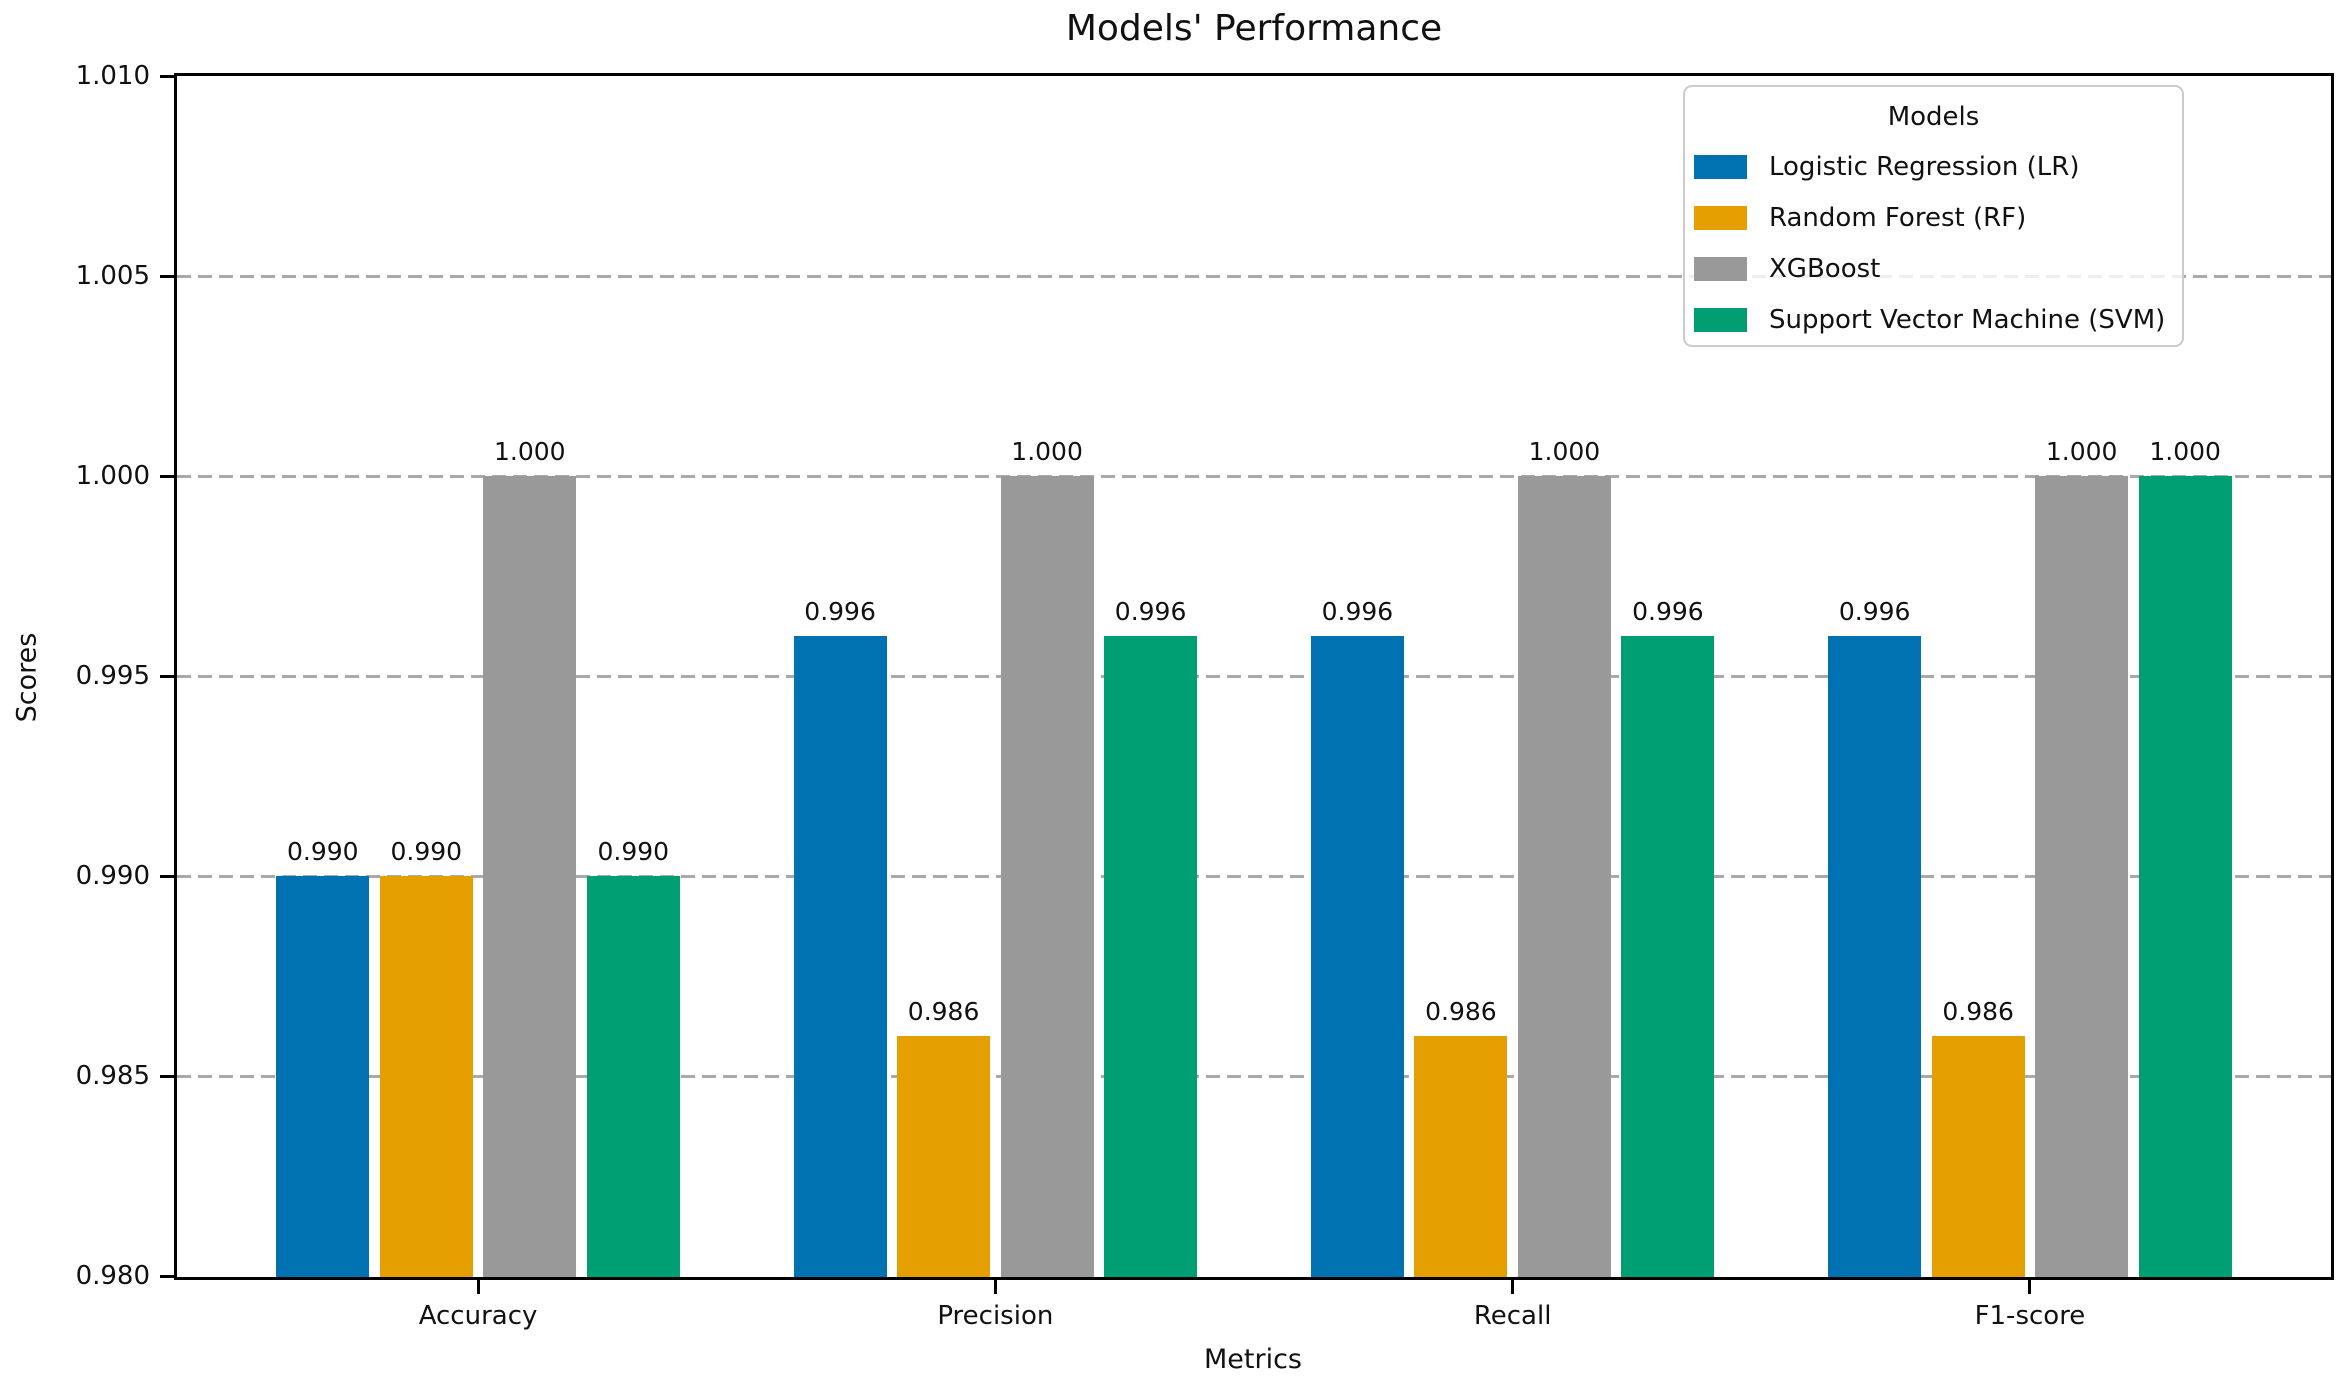  Describe the element at coordinates (2030, 1316) in the screenshot. I see `x-tick-label: F1-score` at that location.